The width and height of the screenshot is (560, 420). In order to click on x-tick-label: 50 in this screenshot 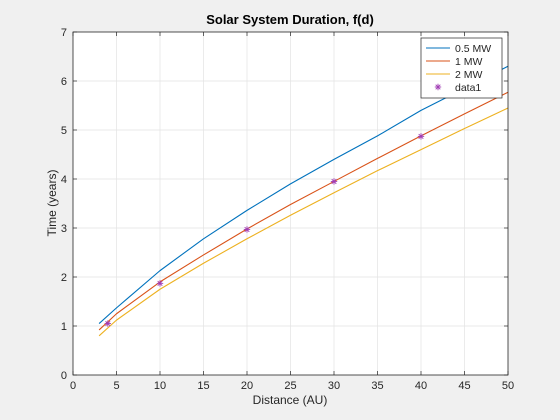, I will do `click(508, 386)`.